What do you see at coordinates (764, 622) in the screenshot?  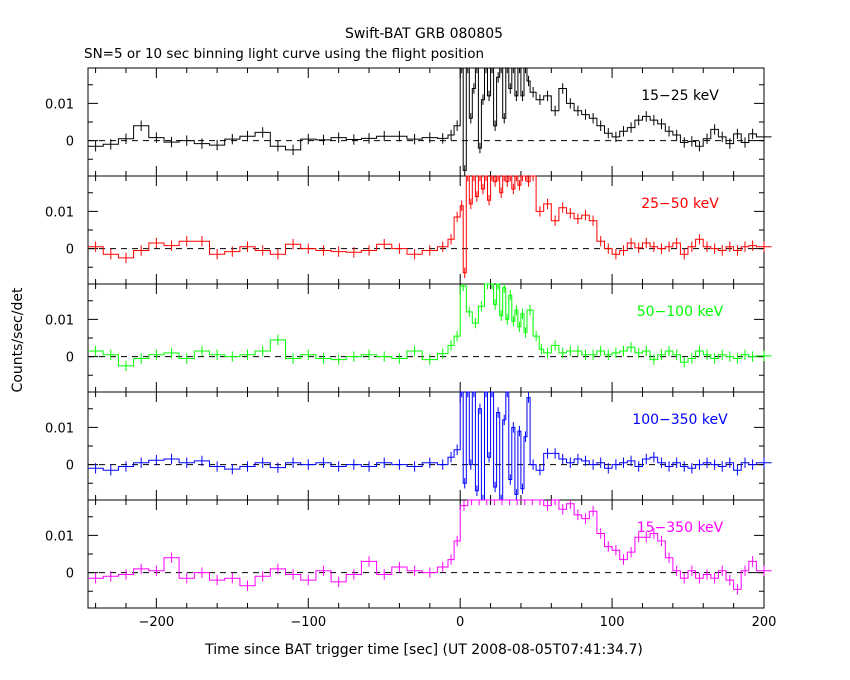 I see `x-tick-label: 200` at bounding box center [764, 622].